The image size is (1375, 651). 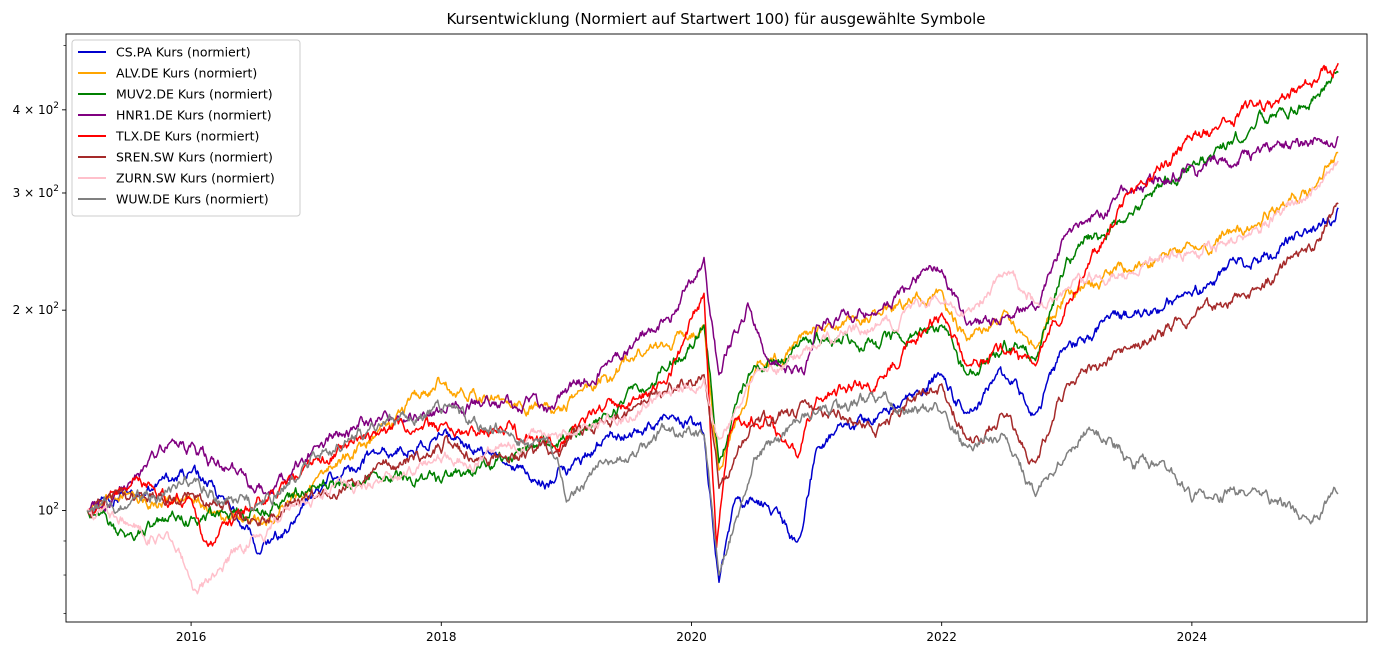 What do you see at coordinates (36, 192) in the screenshot?
I see `y-tick-label: 3 × 10²` at bounding box center [36, 192].